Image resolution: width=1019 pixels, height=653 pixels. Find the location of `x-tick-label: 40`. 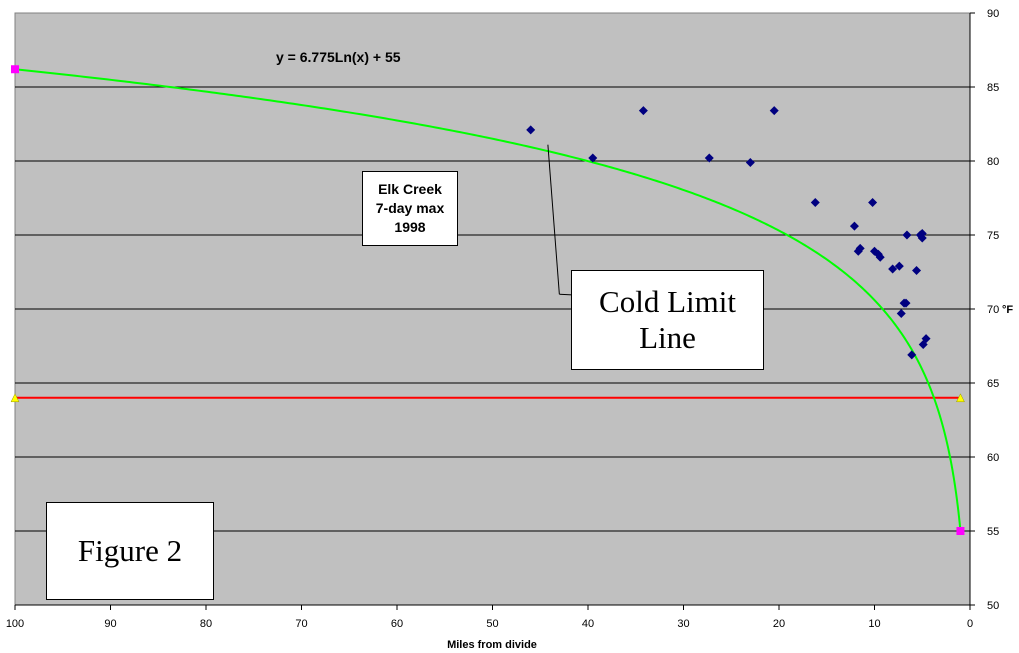

x-tick-label: 40 is located at coordinates (588, 624).